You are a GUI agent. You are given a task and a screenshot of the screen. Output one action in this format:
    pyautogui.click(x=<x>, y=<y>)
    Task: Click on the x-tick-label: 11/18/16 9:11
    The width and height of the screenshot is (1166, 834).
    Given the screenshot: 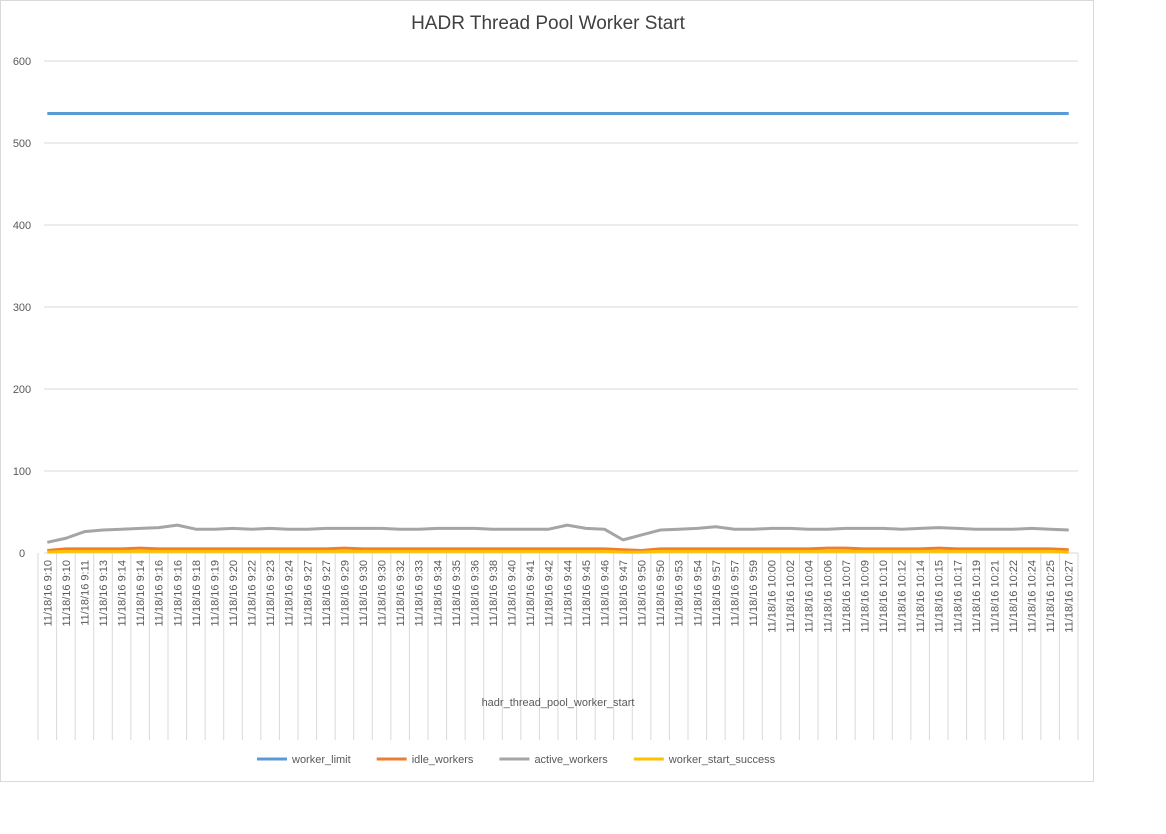 What is the action you would take?
    pyautogui.click(x=85, y=593)
    